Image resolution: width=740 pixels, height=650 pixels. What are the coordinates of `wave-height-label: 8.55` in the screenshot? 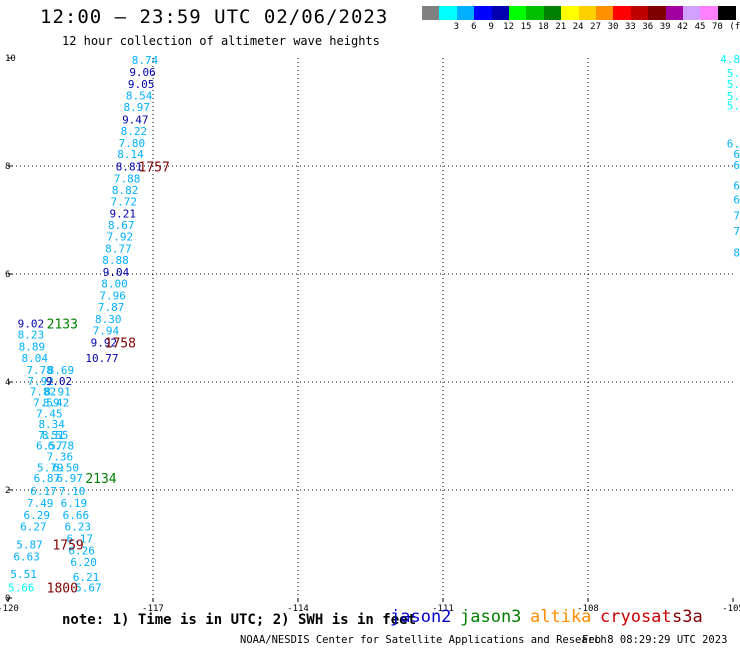 It's located at (55, 435).